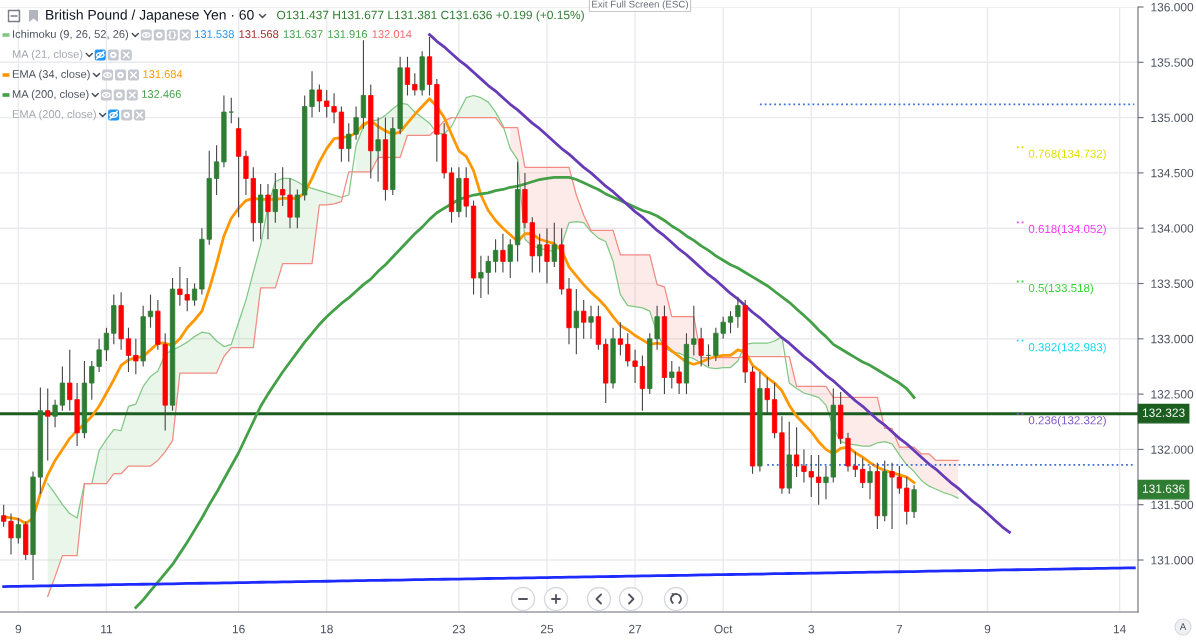 Image resolution: width=1196 pixels, height=640 pixels. What do you see at coordinates (1163, 488) in the screenshot?
I see `text: 131.636` at bounding box center [1163, 488].